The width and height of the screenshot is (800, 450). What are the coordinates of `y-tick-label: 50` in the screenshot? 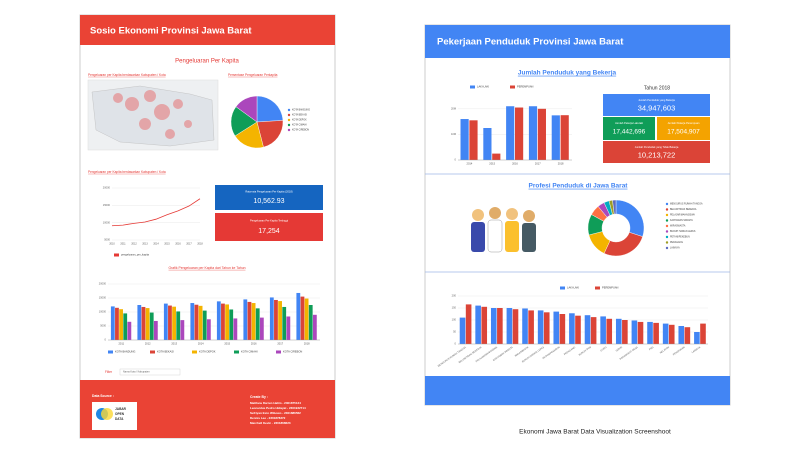 It's located at (454, 332).